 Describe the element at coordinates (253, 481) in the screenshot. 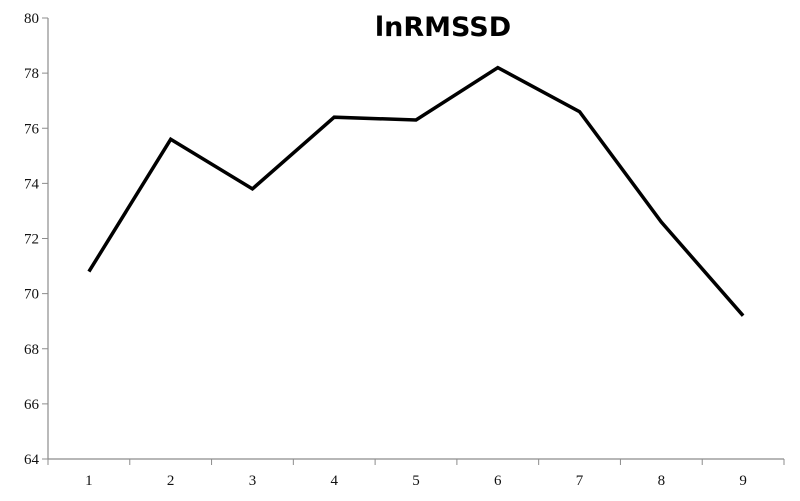

I see `x-tick-label: 3` at that location.